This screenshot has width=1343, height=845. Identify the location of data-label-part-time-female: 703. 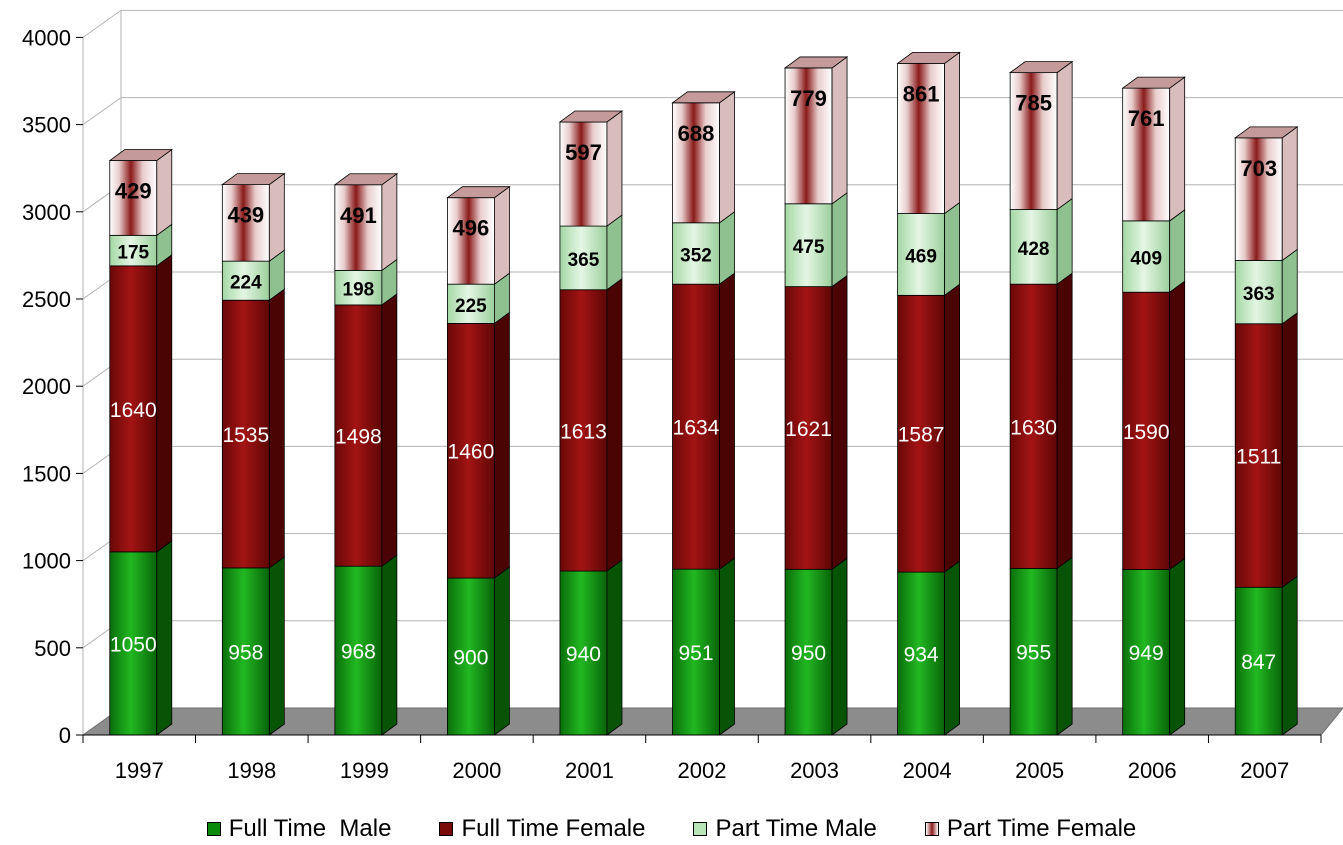
(1258, 168).